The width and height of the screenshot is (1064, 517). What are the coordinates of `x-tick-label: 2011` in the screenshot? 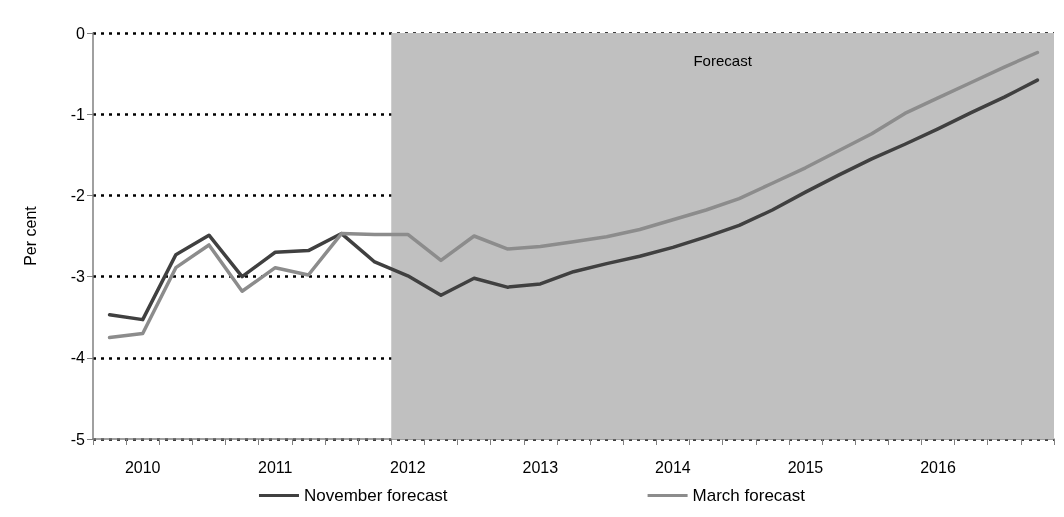 It's located at (275, 467).